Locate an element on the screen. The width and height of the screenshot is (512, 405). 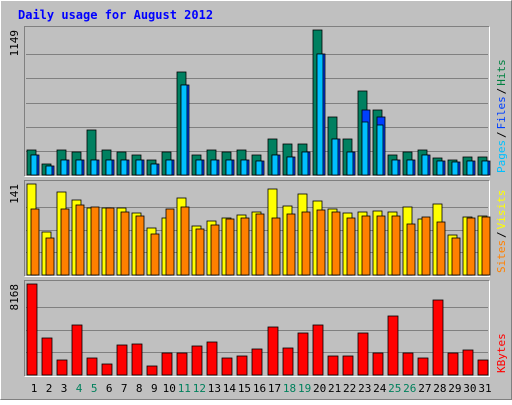
x-tick-label-10: 10 is located at coordinates (169, 388).